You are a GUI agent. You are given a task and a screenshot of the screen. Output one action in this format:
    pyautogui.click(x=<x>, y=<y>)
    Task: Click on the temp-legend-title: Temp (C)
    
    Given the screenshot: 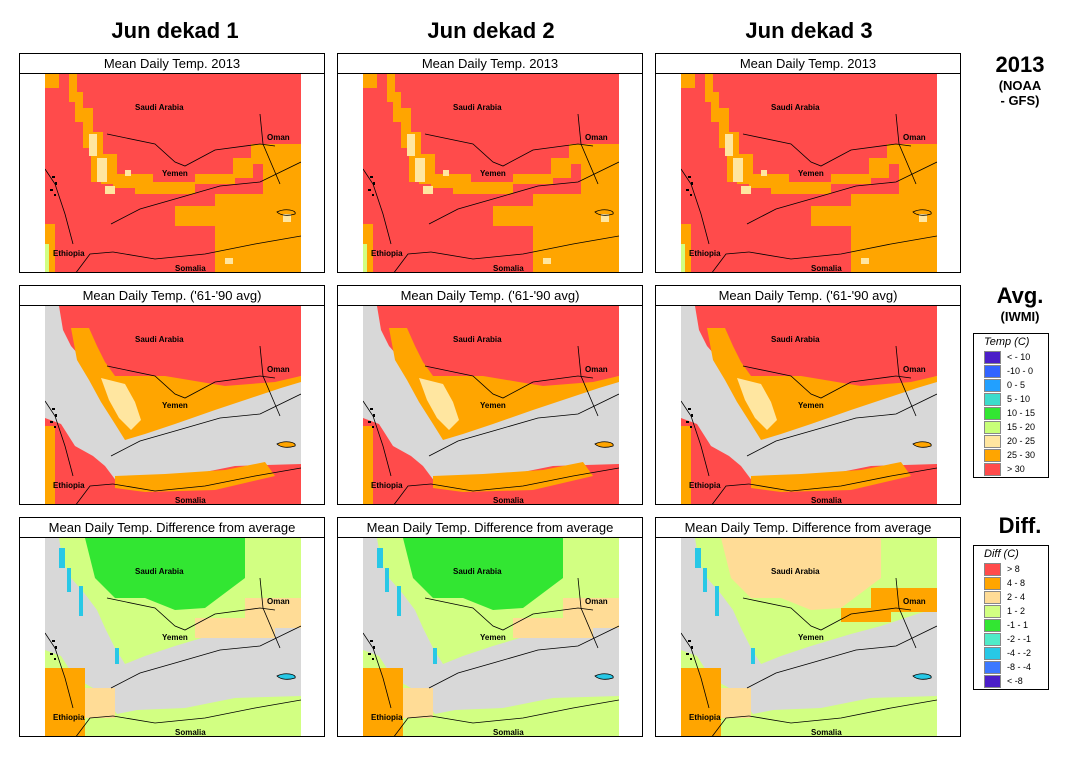 What is the action you would take?
    pyautogui.click(x=1007, y=342)
    